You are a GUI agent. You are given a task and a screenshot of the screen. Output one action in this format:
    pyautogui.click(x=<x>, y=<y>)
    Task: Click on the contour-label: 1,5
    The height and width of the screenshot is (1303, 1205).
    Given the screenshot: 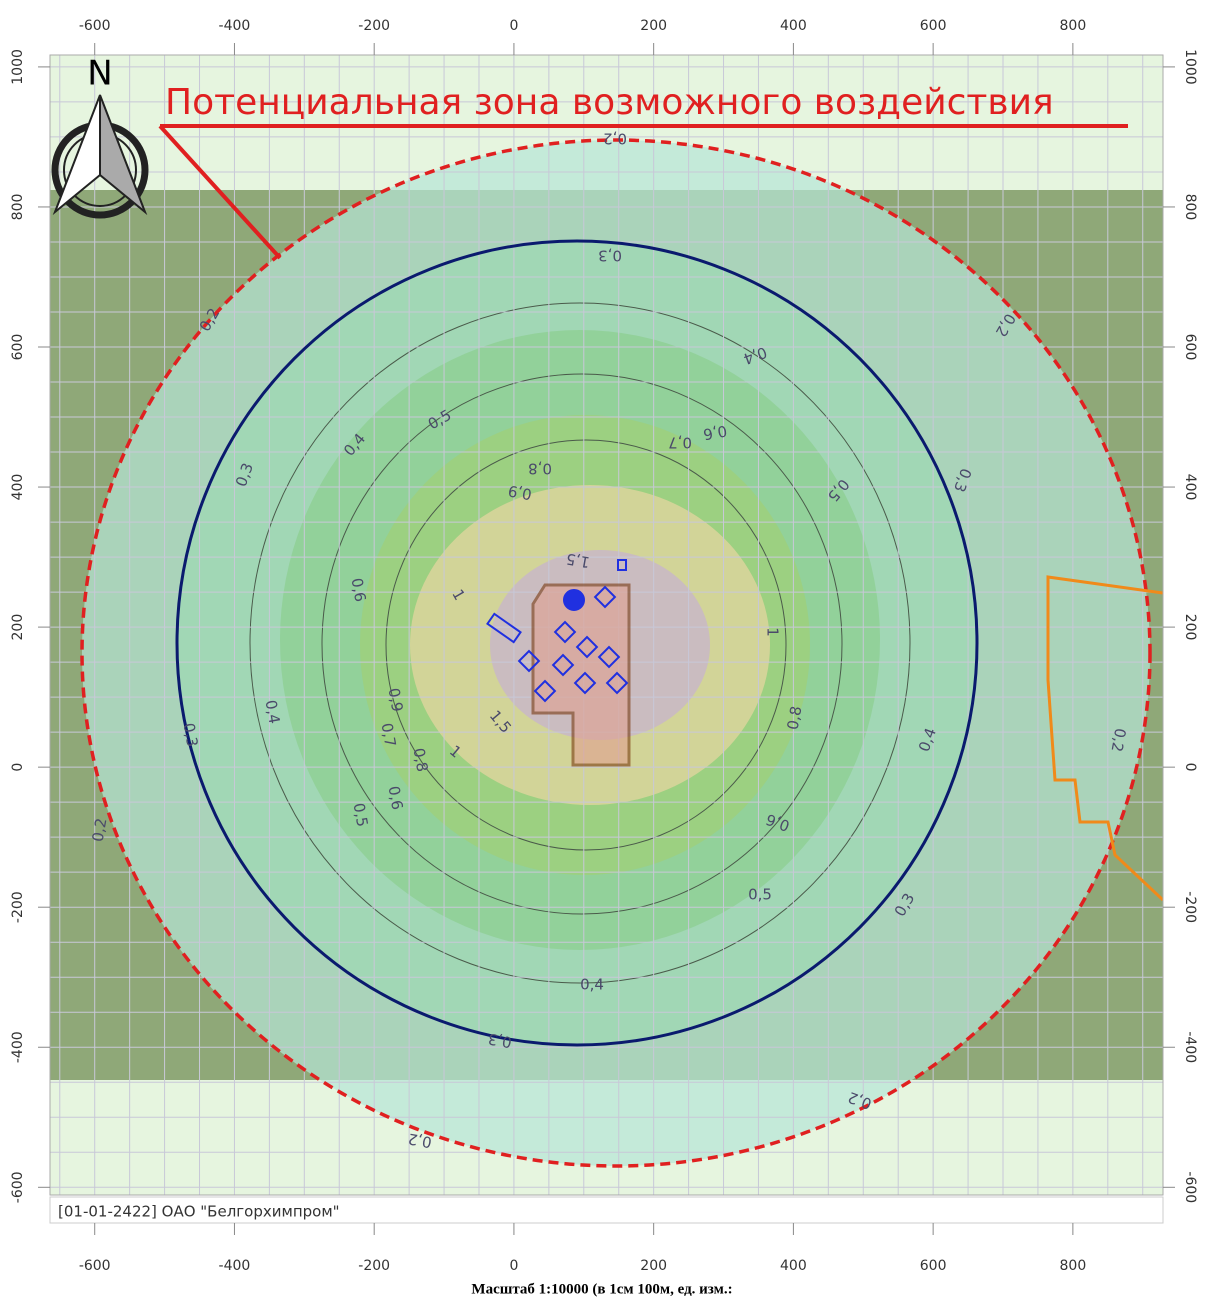 What is the action you would take?
    pyautogui.click(x=578, y=561)
    